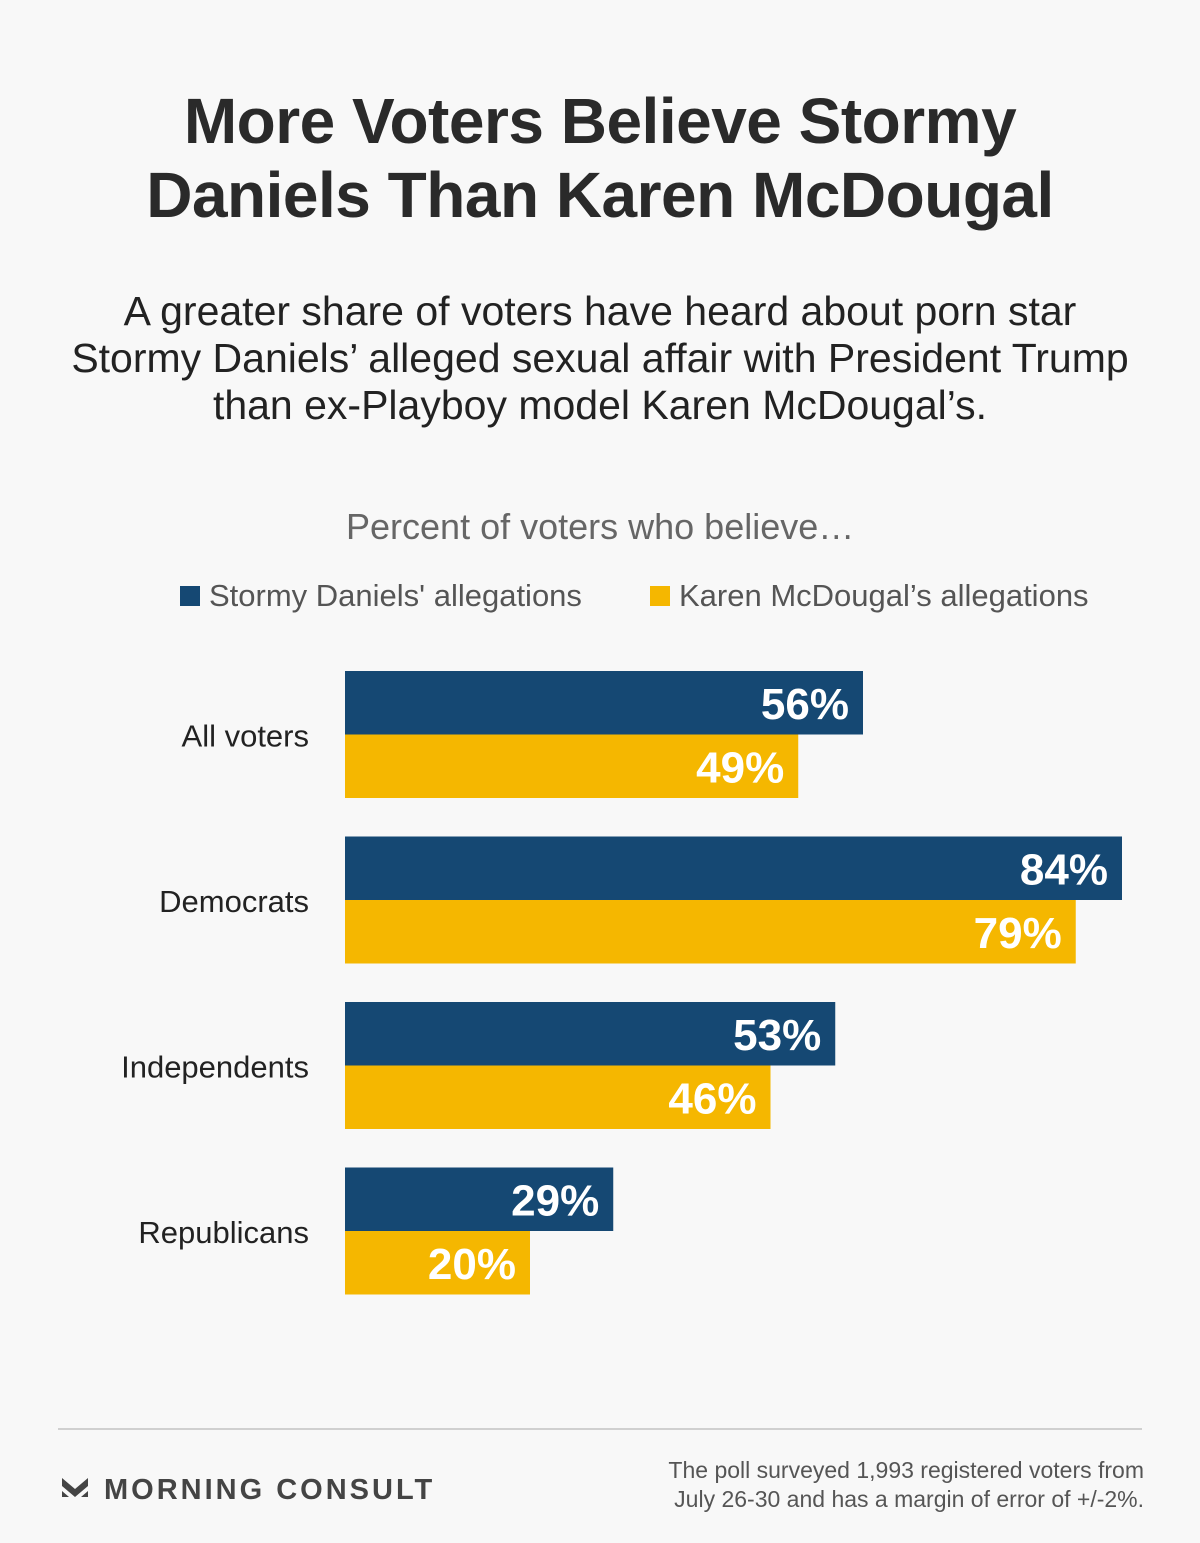 This screenshot has width=1200, height=1543. I want to click on footer-divider, so click(600, 1429).